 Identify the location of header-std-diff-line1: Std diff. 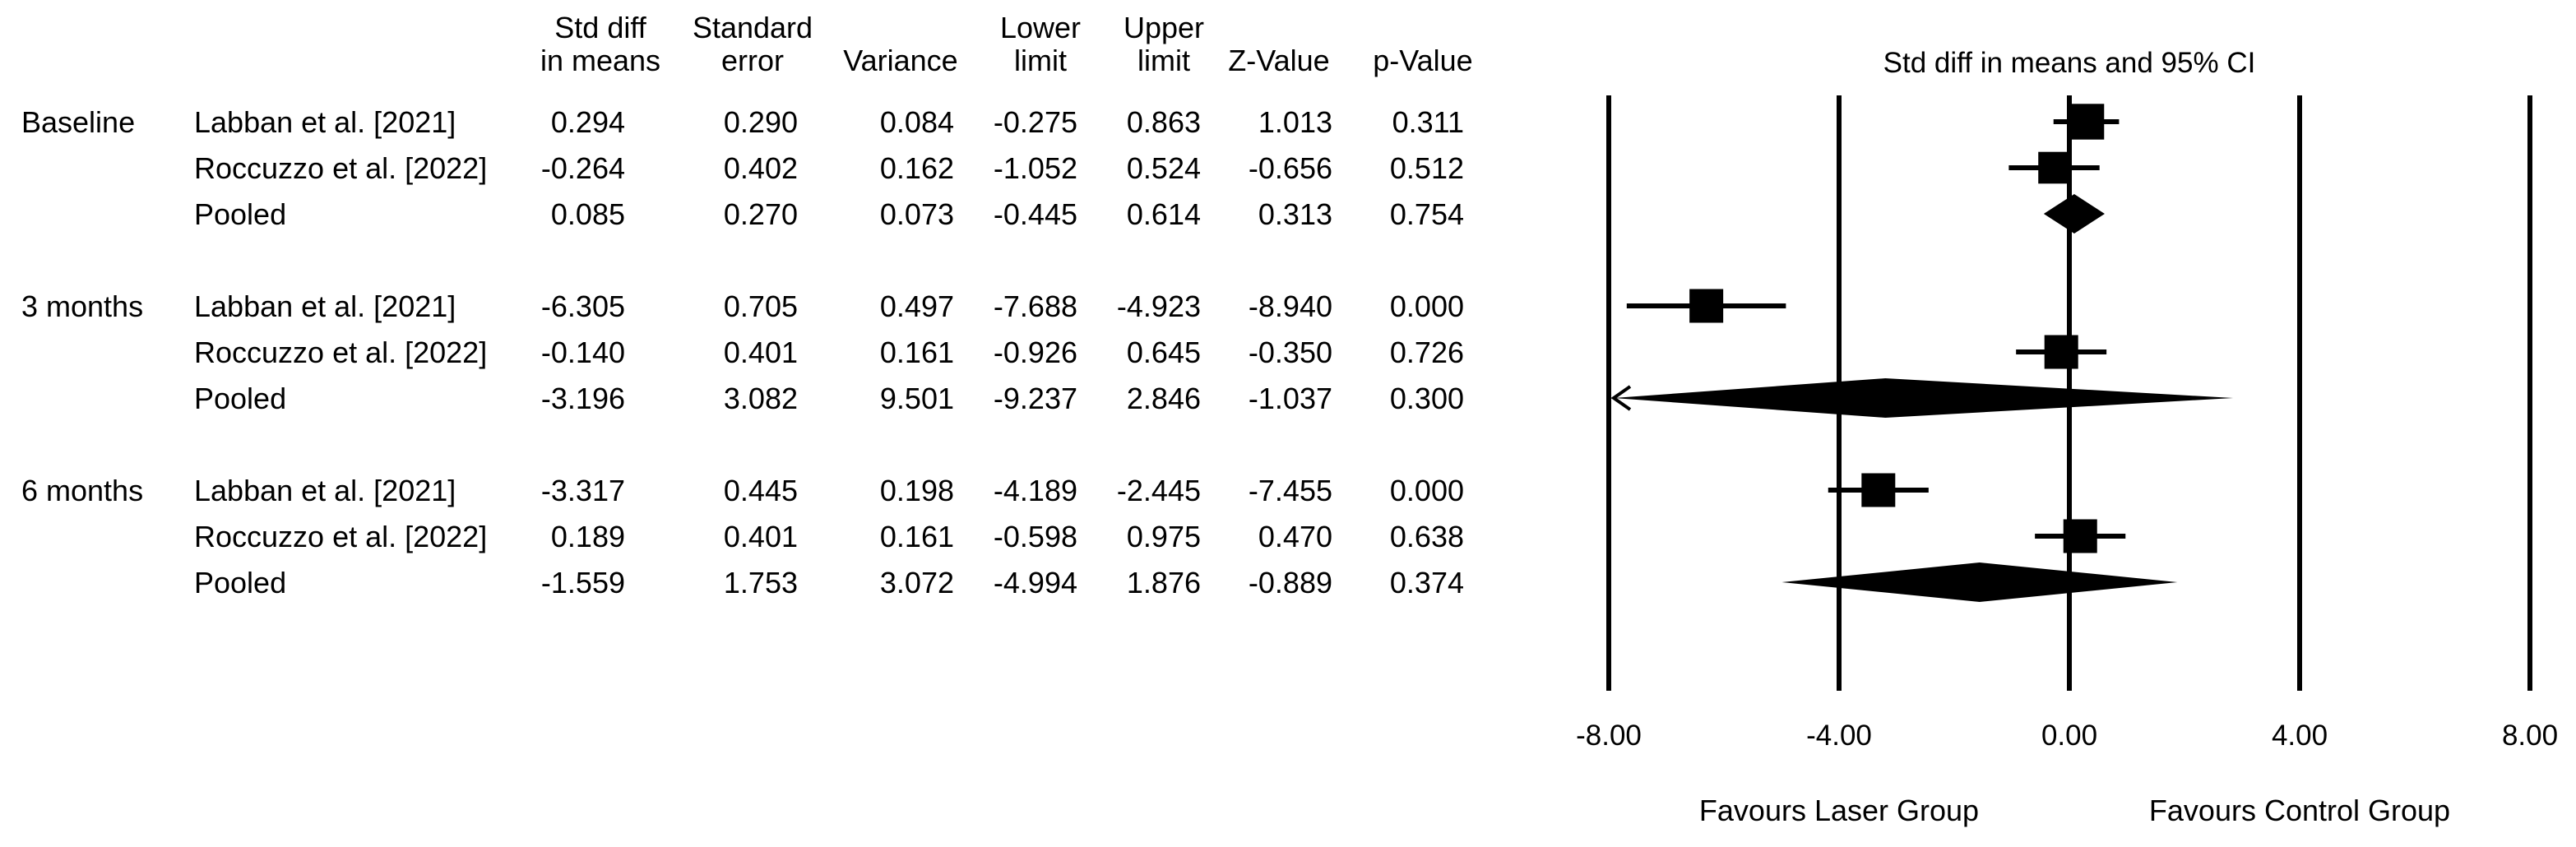
(600, 27).